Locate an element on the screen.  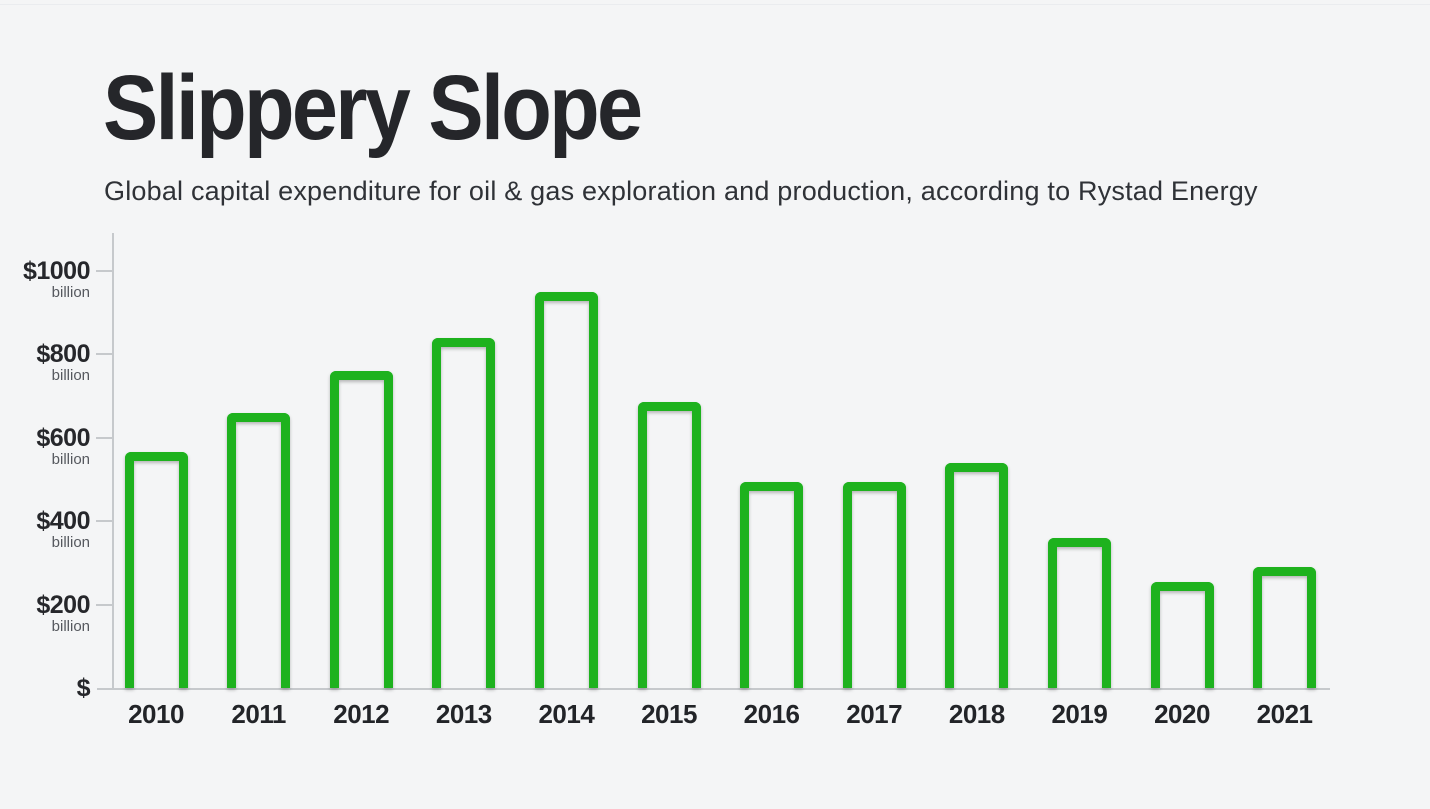
y-tick-label: $ is located at coordinates (45, 688).